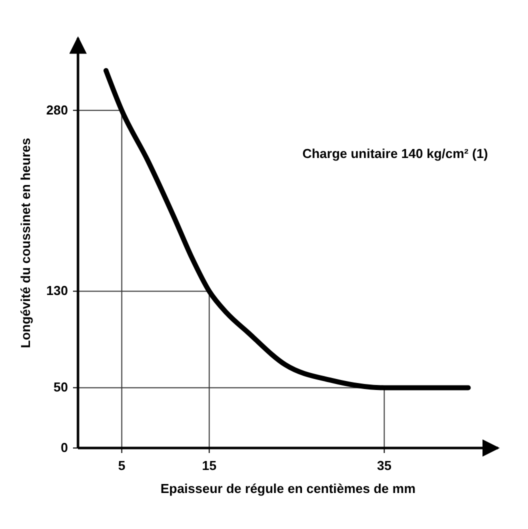  What do you see at coordinates (384, 465) in the screenshot?
I see `x-tick-label: 35` at bounding box center [384, 465].